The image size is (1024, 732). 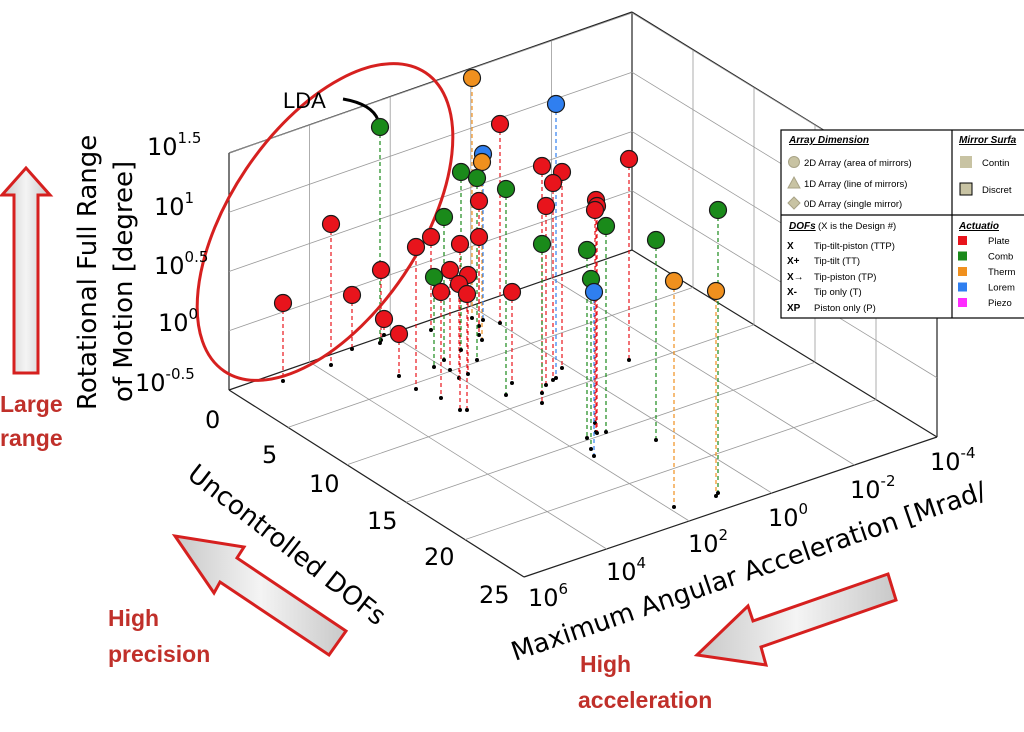 I want to click on x-tick-label: 20, so click(x=439, y=557).